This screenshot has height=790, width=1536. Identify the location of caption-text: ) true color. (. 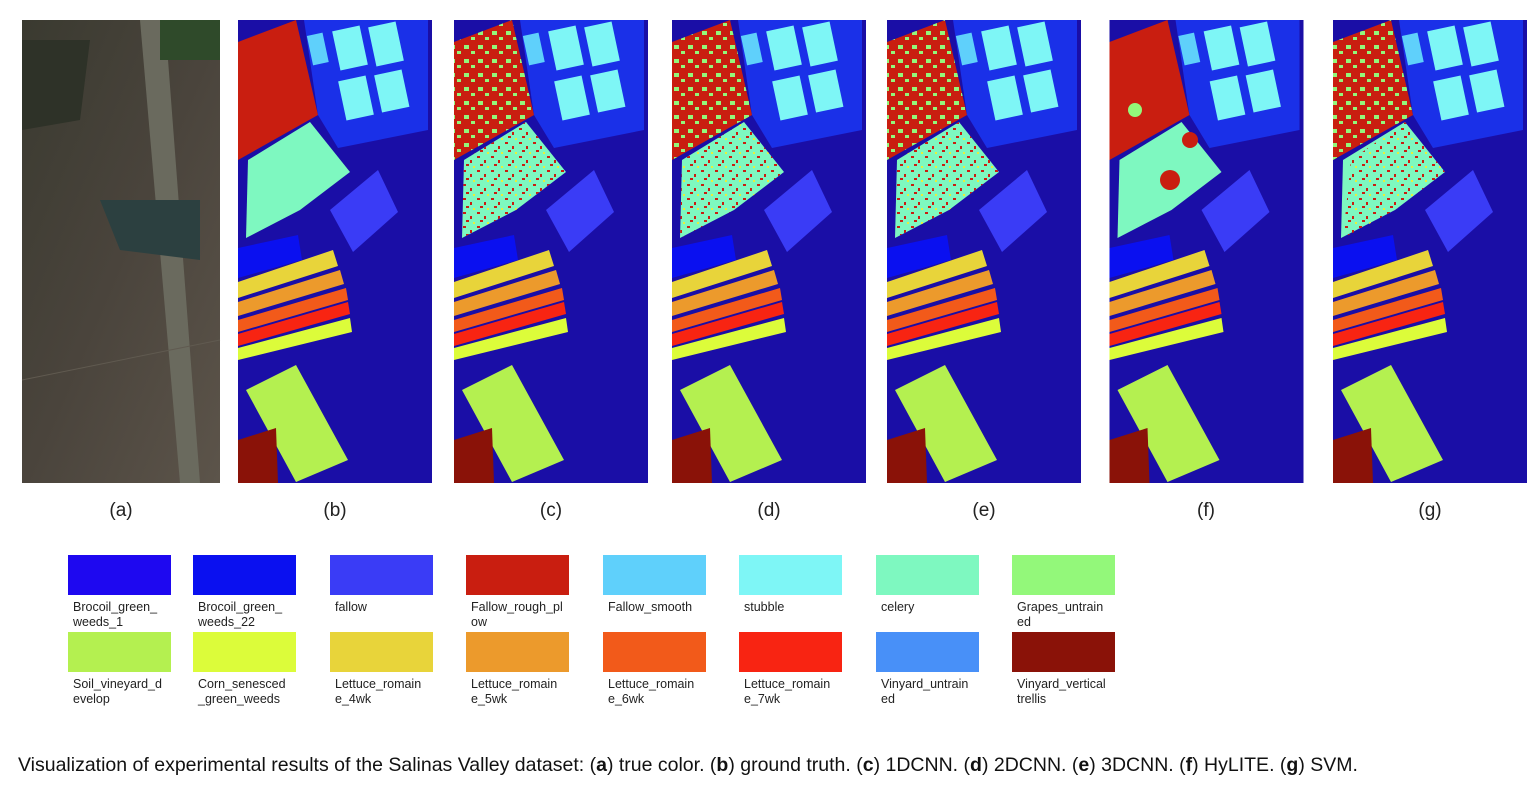
(661, 765).